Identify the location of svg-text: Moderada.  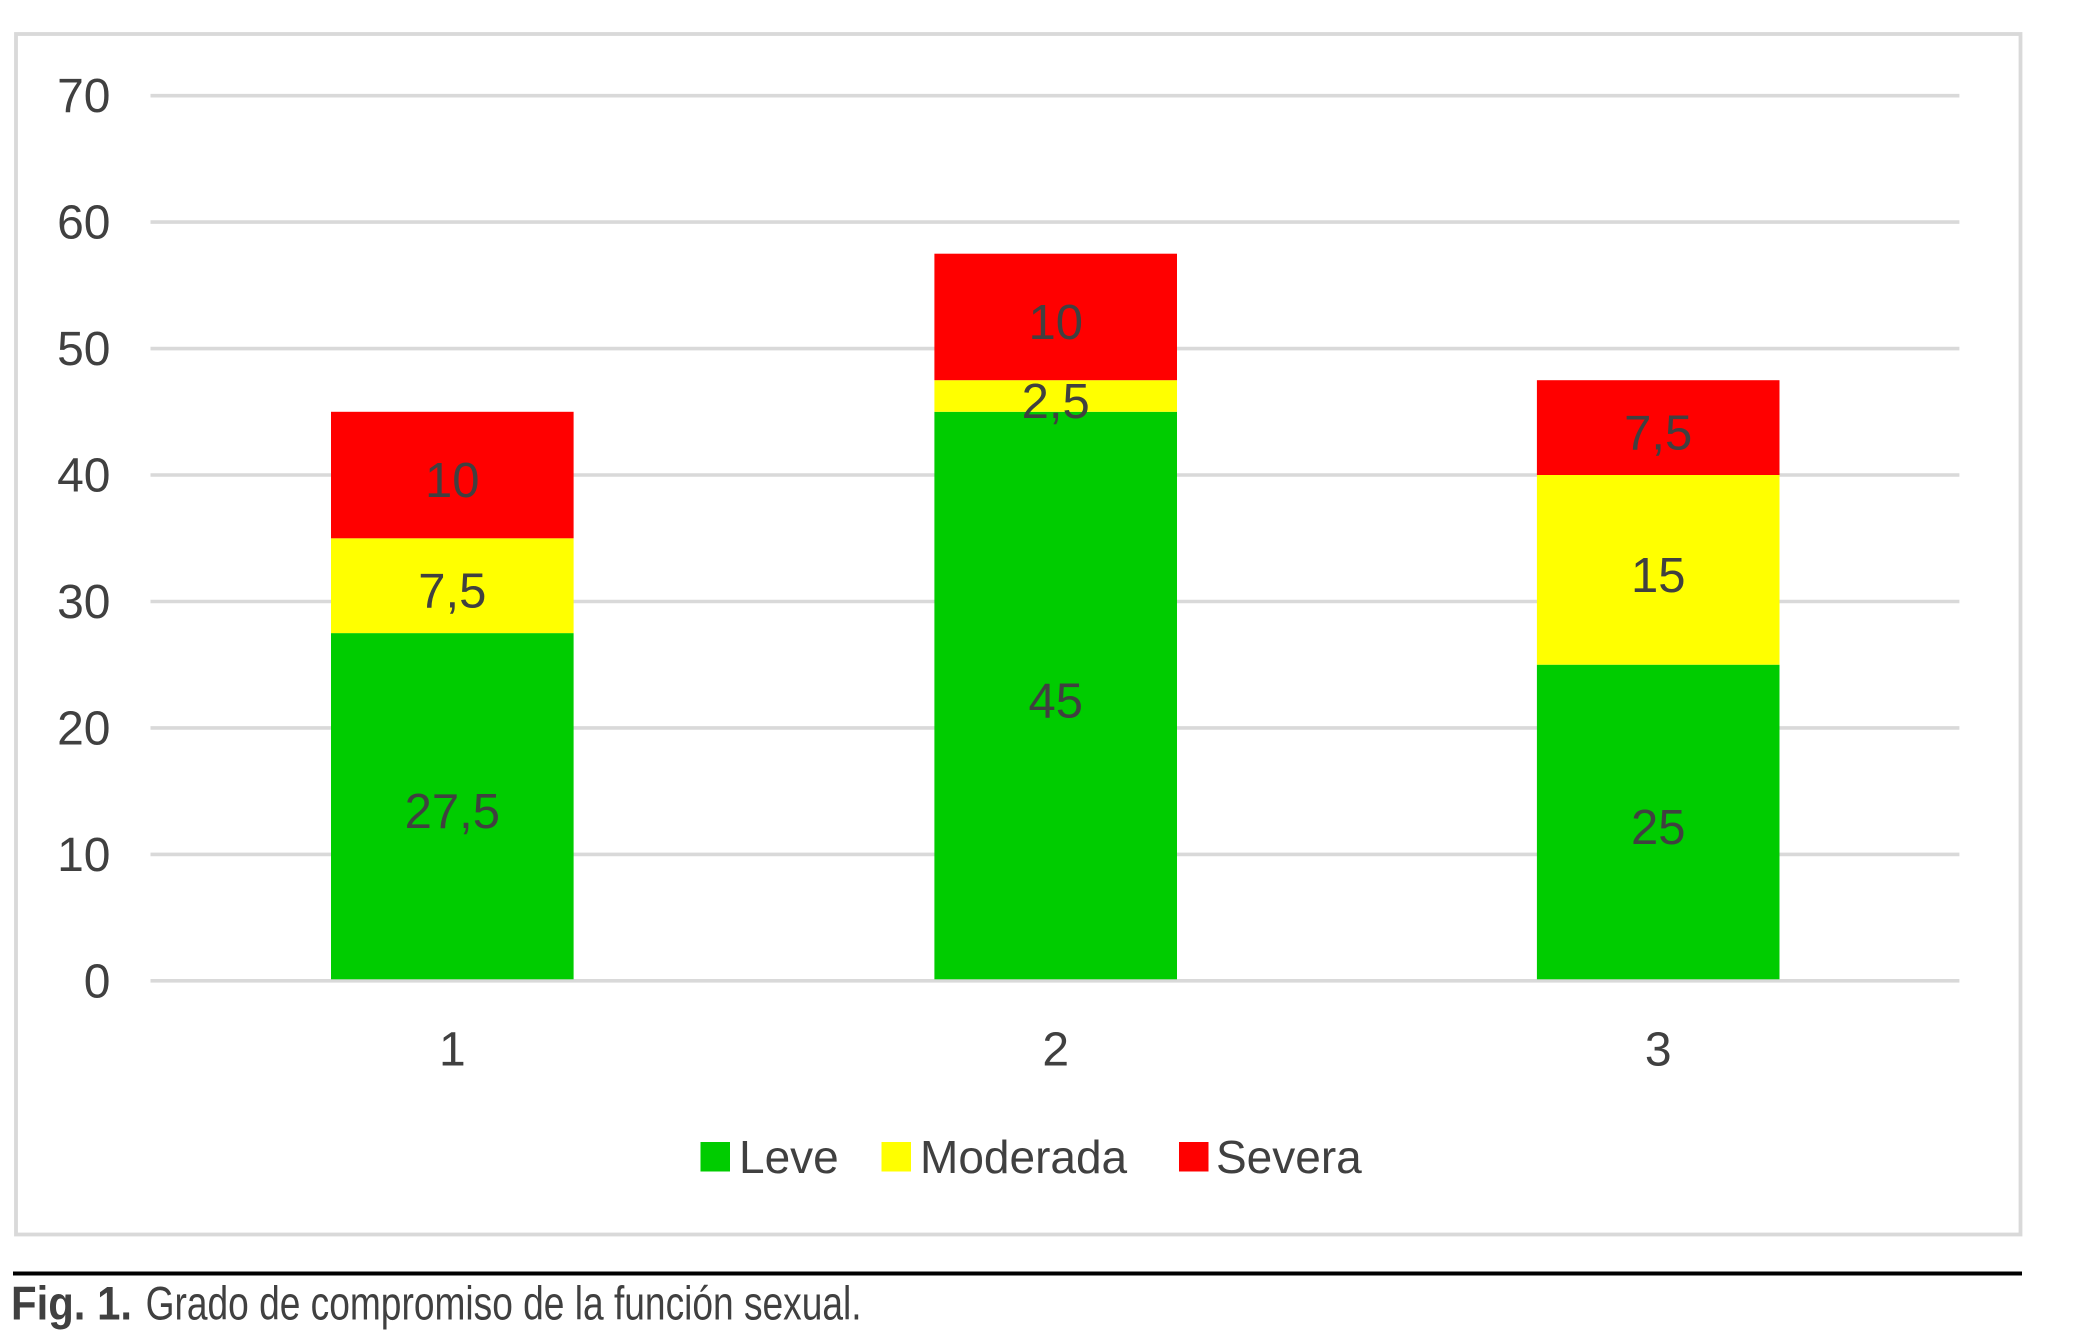
(1024, 1157).